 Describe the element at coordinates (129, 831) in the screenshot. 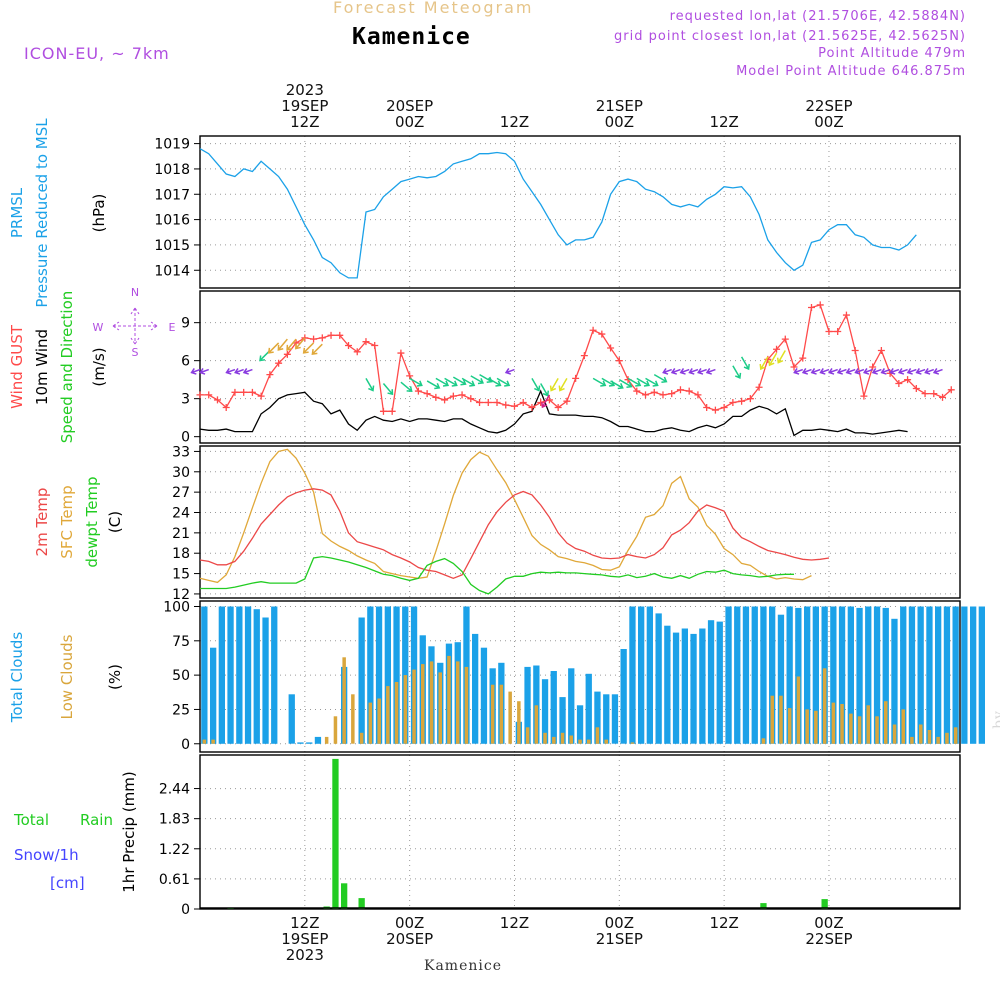

I see `precip-axis-label: 1hr Precip (mm)` at that location.